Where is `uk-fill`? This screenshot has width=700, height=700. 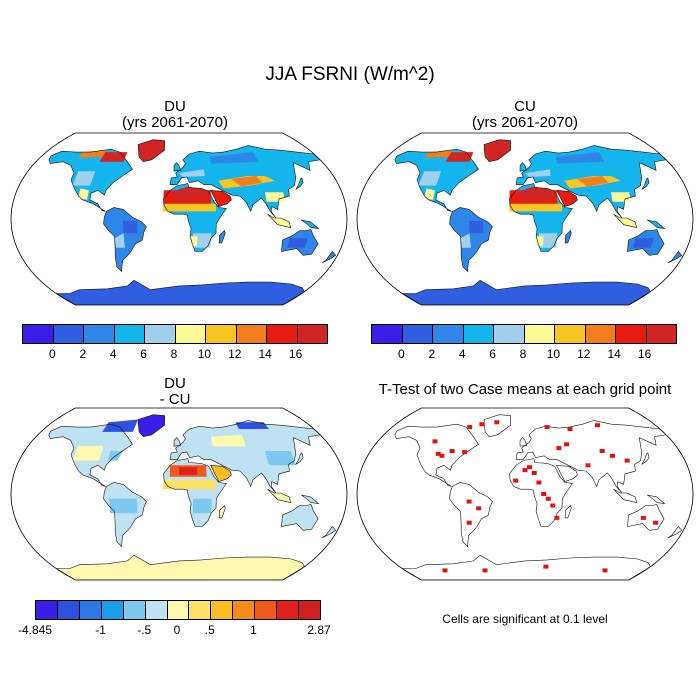
uk-fill is located at coordinates (177, 167).